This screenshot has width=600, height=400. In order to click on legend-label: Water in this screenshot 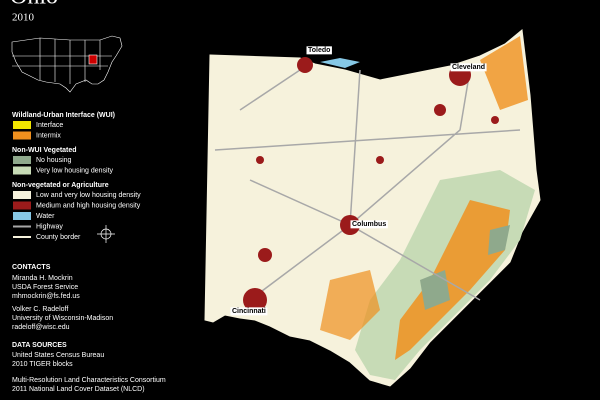, I will do `click(45, 216)`.